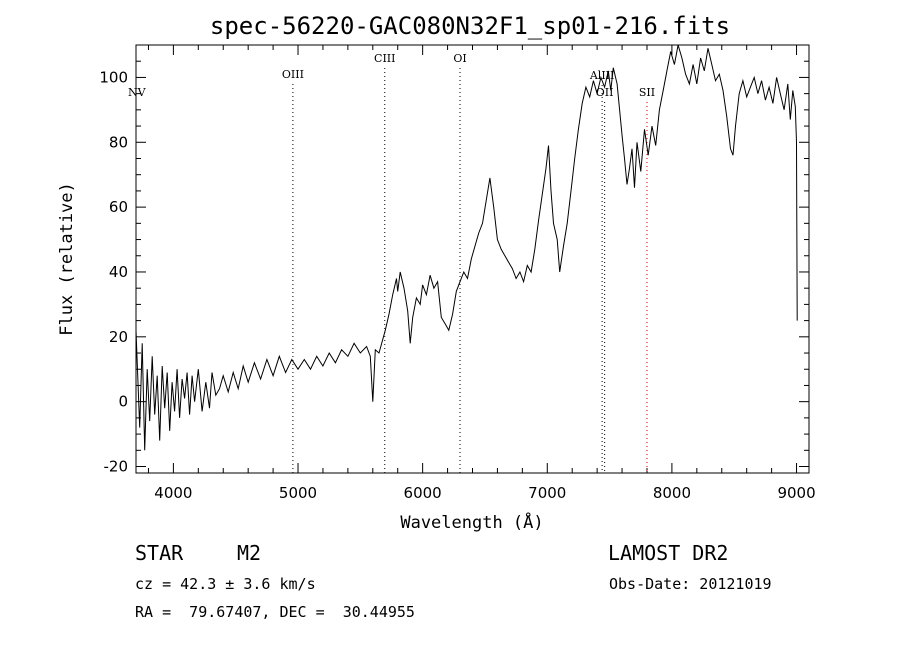  What do you see at coordinates (159, 553) in the screenshot?
I see `object-class: STAR` at bounding box center [159, 553].